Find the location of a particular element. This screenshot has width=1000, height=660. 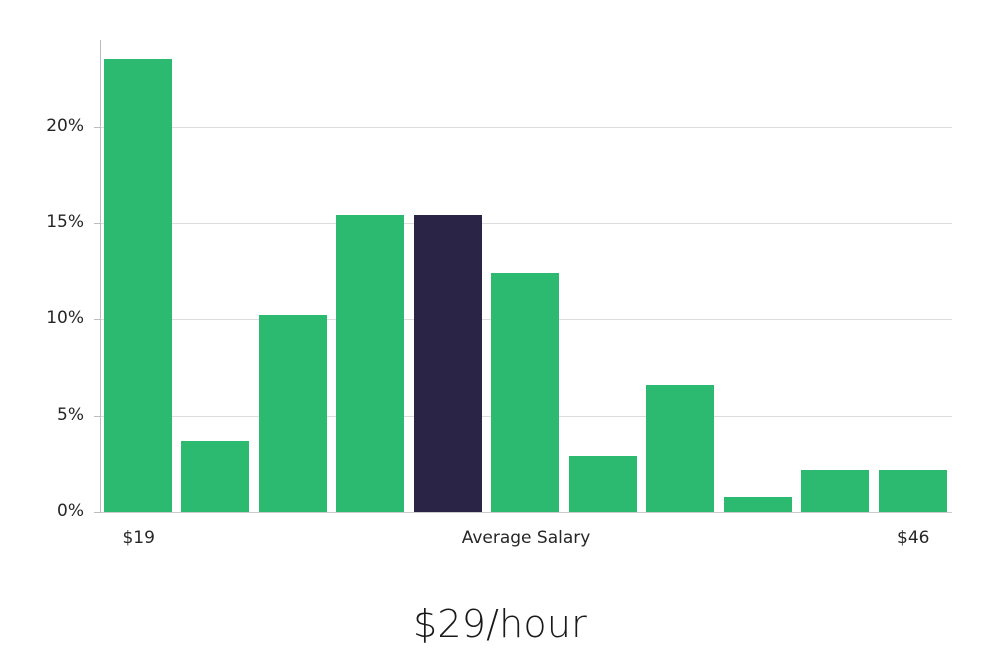

y-tick-mark-10% is located at coordinates (97, 319).